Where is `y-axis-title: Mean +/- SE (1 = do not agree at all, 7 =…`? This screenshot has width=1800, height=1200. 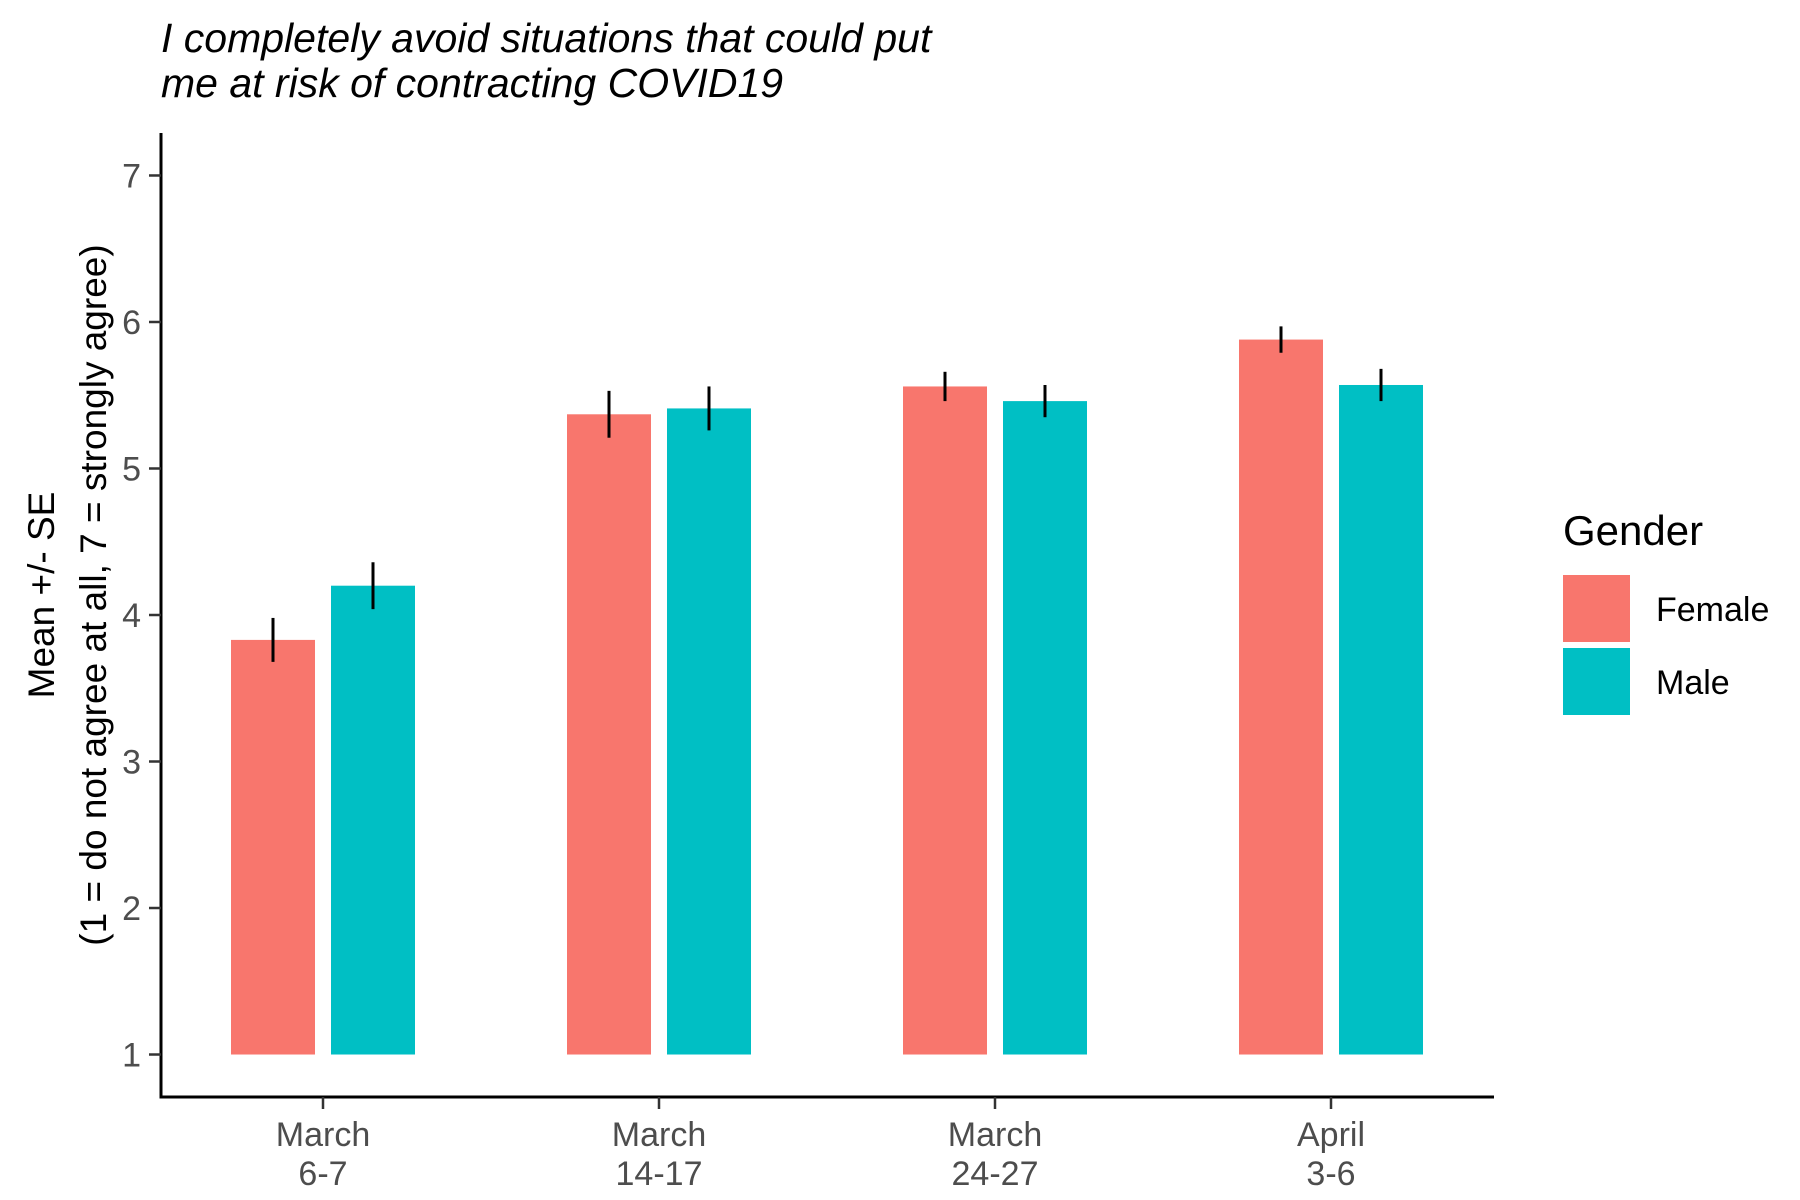
y-axis-title: Mean +/- SE (1 = do not agree at all, 7 =… is located at coordinates (67, 594).